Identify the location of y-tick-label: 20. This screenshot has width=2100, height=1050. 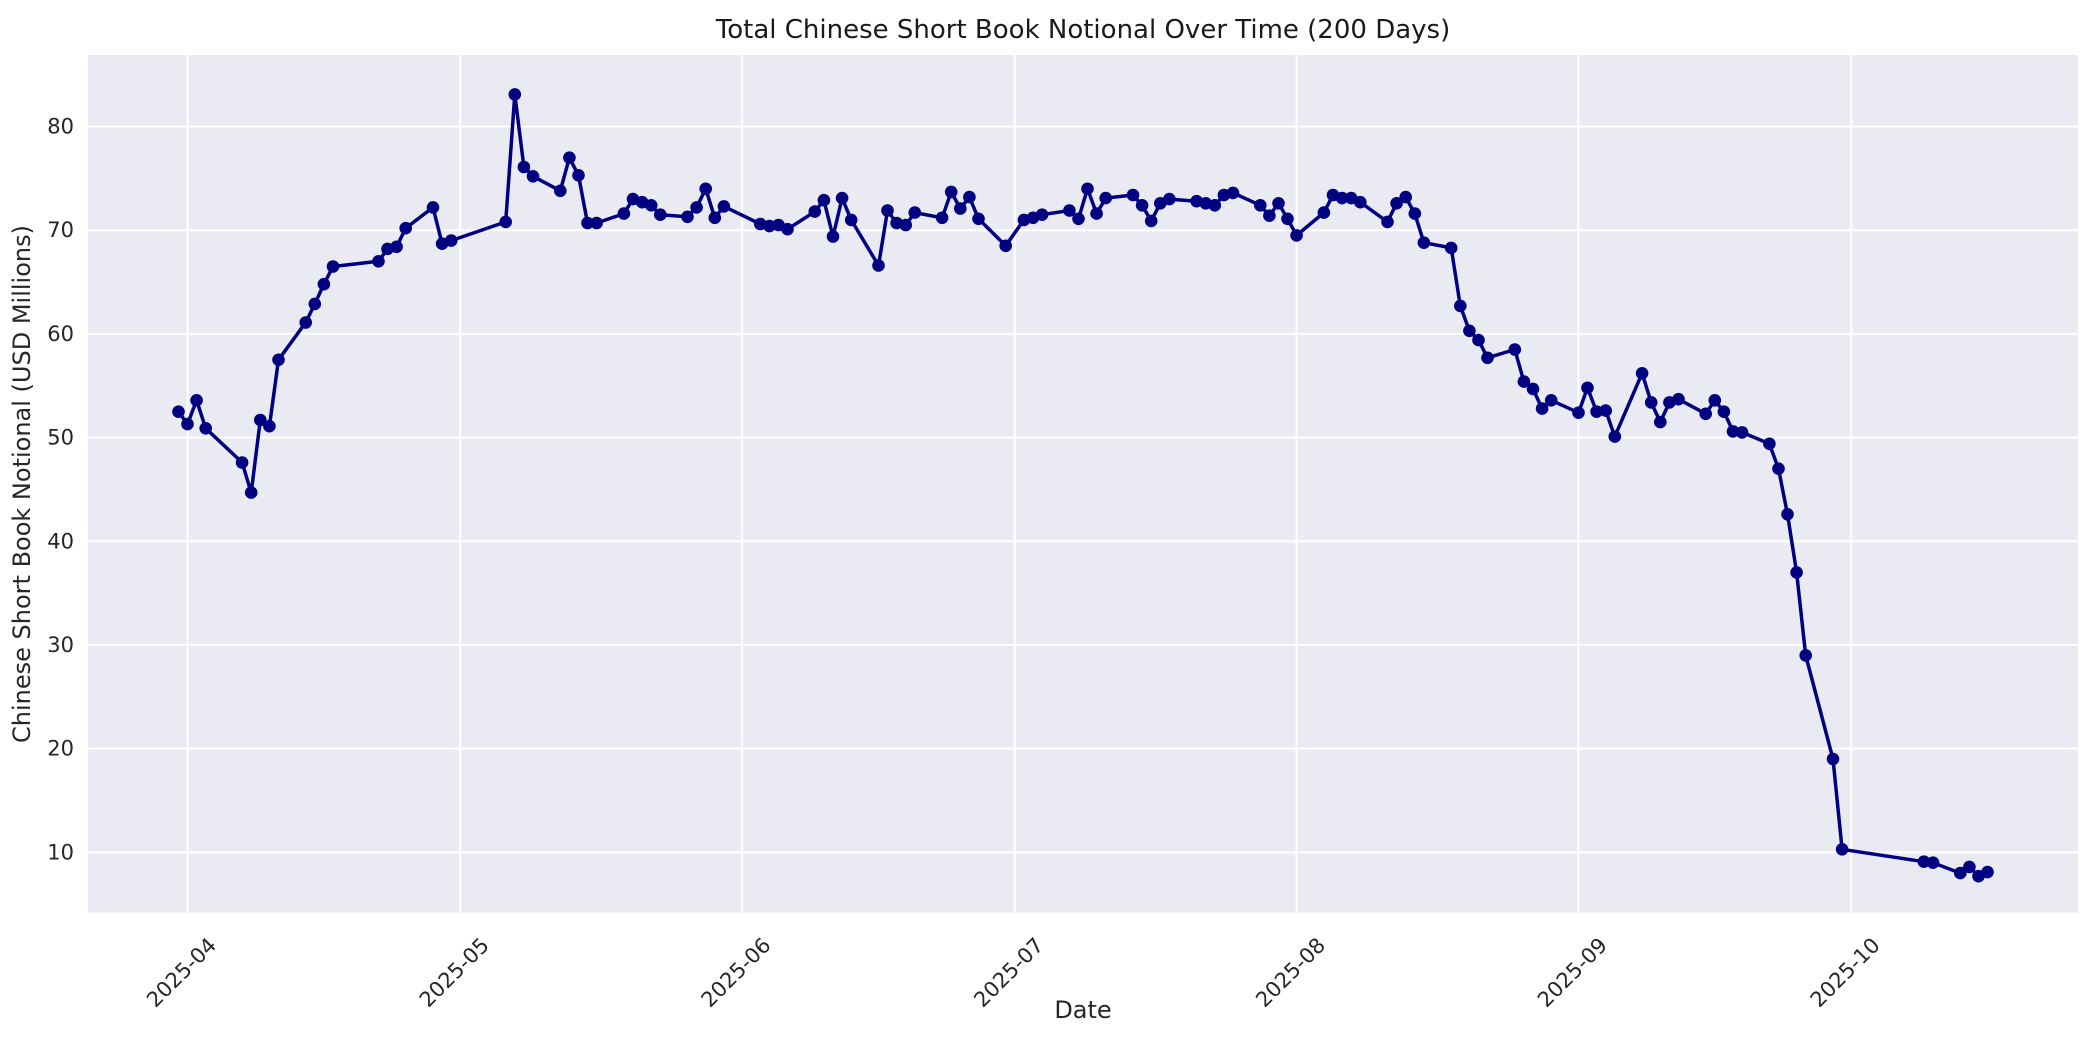
(60, 749).